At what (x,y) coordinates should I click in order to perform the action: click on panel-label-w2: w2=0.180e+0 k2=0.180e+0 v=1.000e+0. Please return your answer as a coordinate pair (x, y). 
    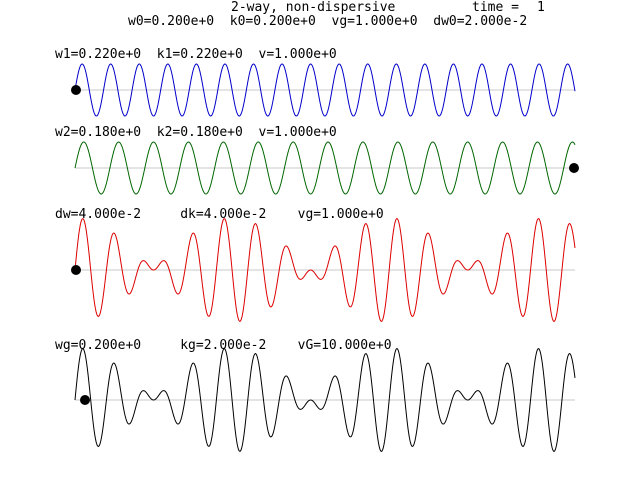
    Looking at the image, I should click on (196, 132).